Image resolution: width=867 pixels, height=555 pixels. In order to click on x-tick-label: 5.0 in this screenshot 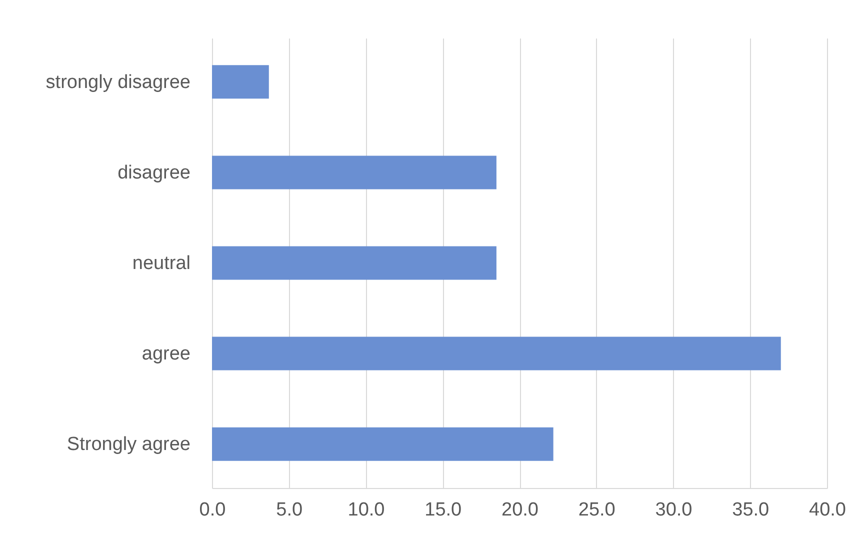, I will do `click(289, 510)`.